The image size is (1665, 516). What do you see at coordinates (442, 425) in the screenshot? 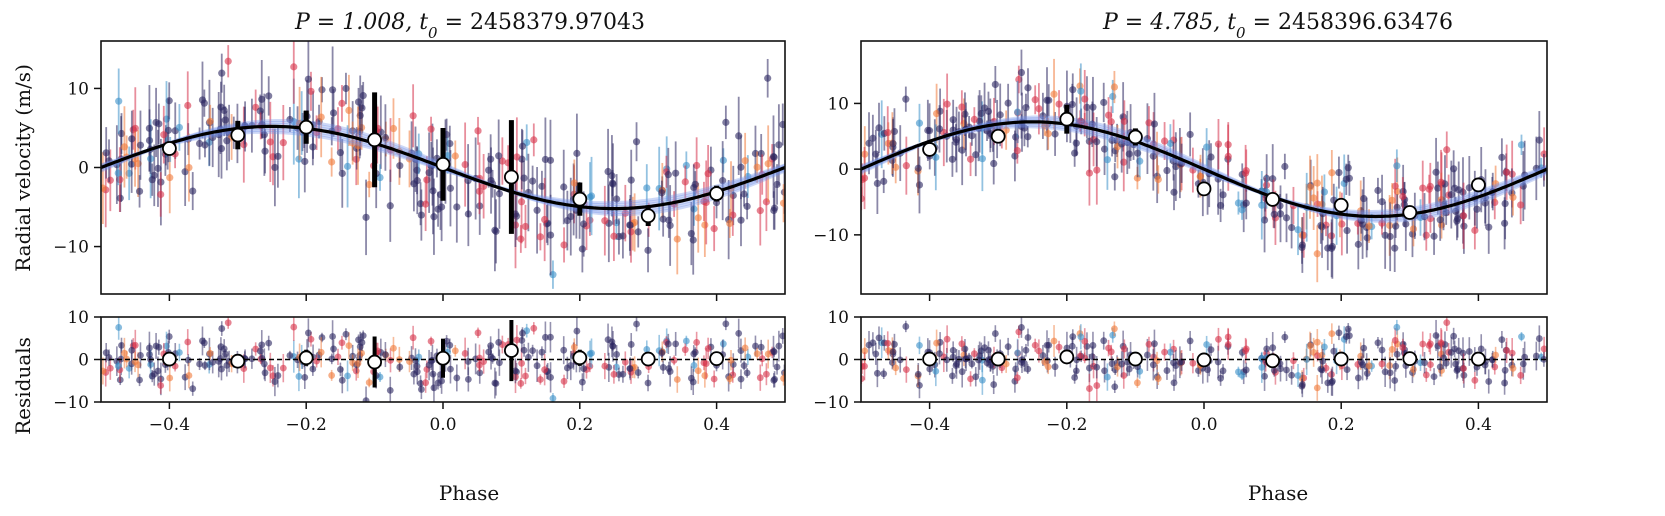
I see `xtick-label: 0.0` at bounding box center [442, 425].